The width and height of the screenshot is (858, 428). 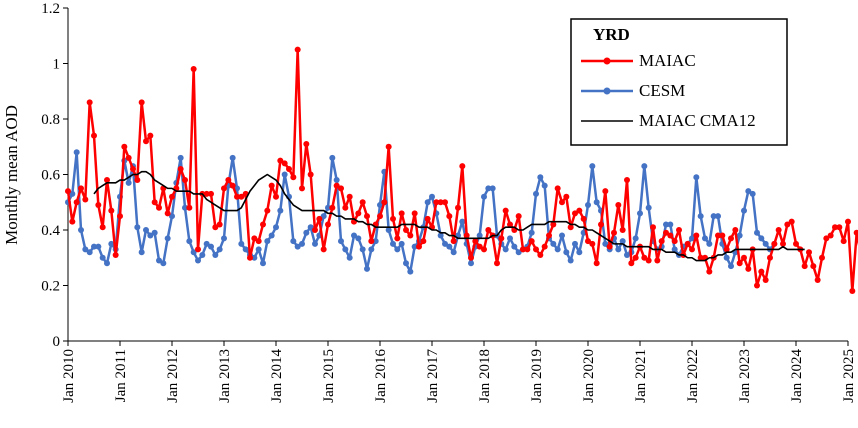 I want to click on x-tick-label: Jan 2014, so click(x=277, y=376).